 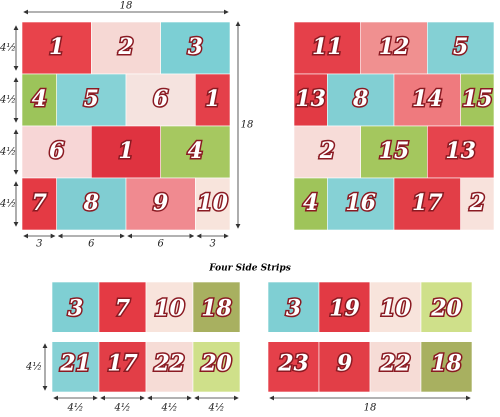 I want to click on patch-number: 14, so click(x=427, y=99).